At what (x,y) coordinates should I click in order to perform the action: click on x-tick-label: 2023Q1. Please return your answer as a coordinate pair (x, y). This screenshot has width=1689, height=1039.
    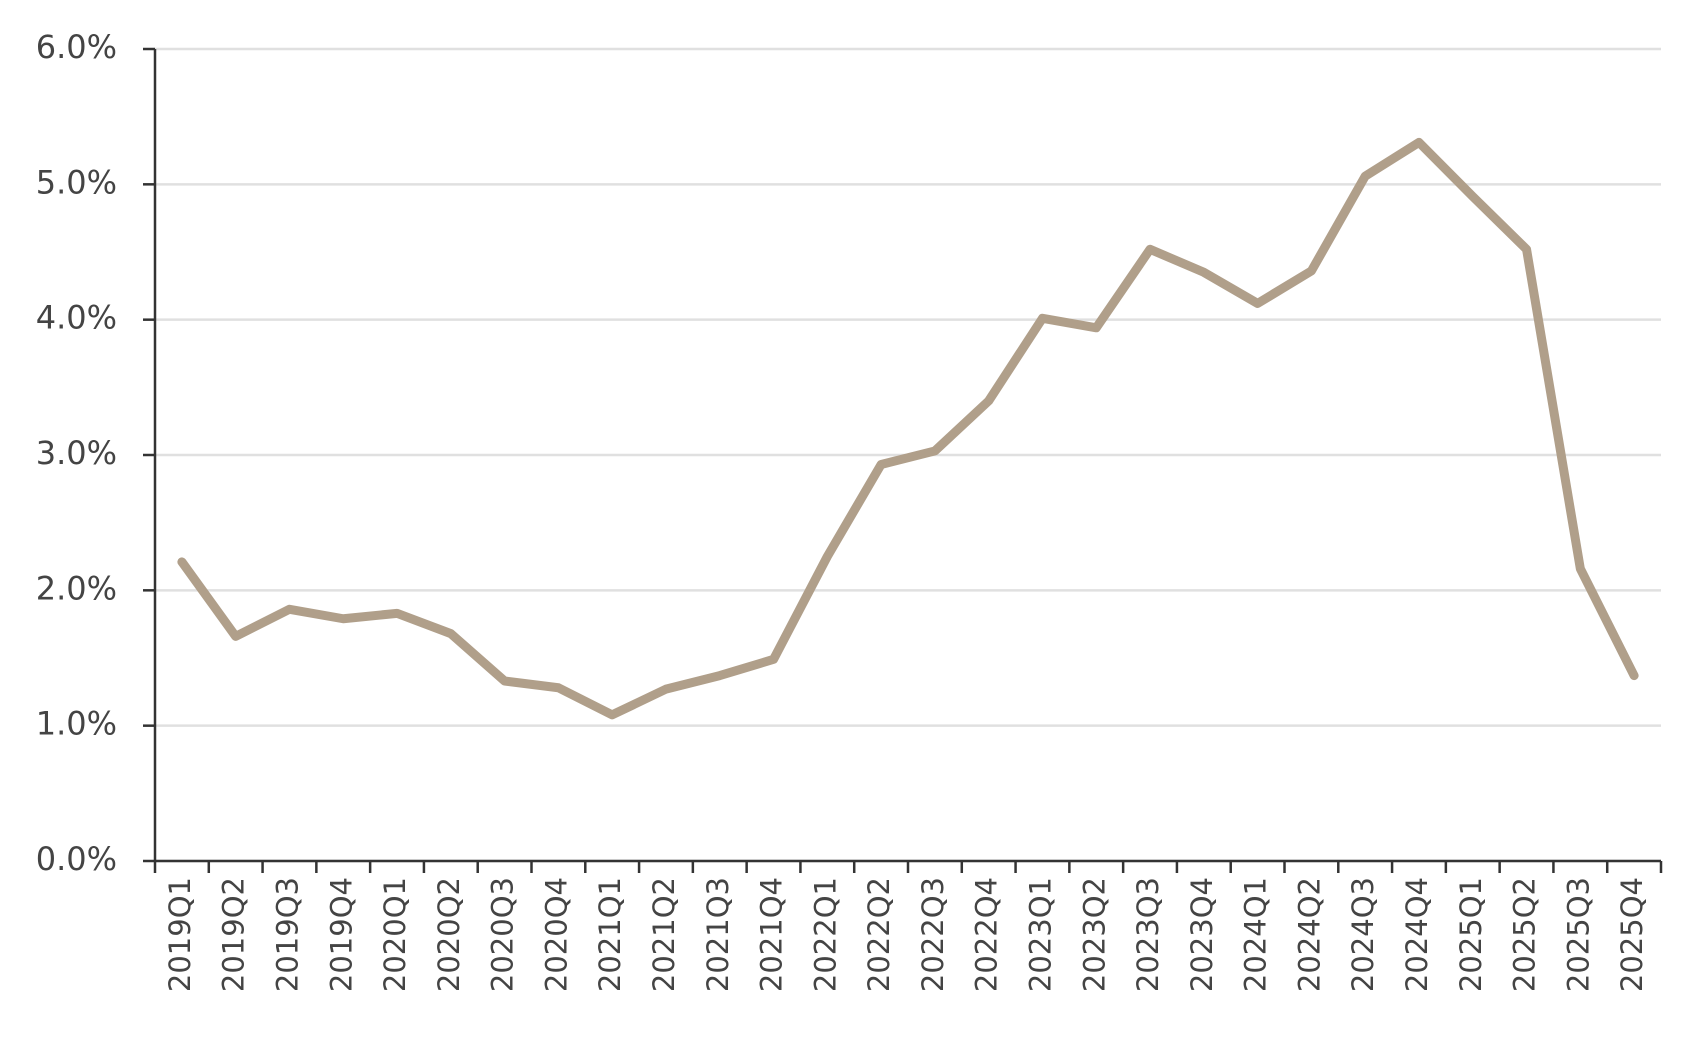
    Looking at the image, I should click on (1040, 934).